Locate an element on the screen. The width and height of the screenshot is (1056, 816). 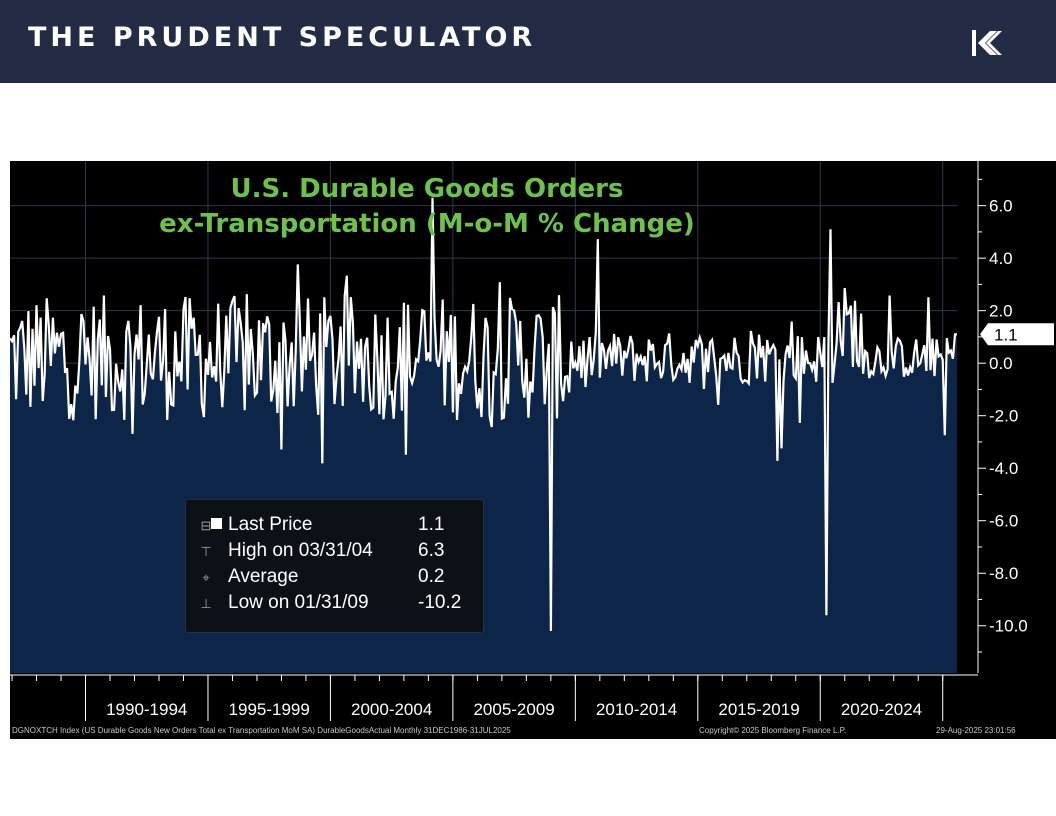
legend-label: High on 03/31/04 is located at coordinates (300, 550).